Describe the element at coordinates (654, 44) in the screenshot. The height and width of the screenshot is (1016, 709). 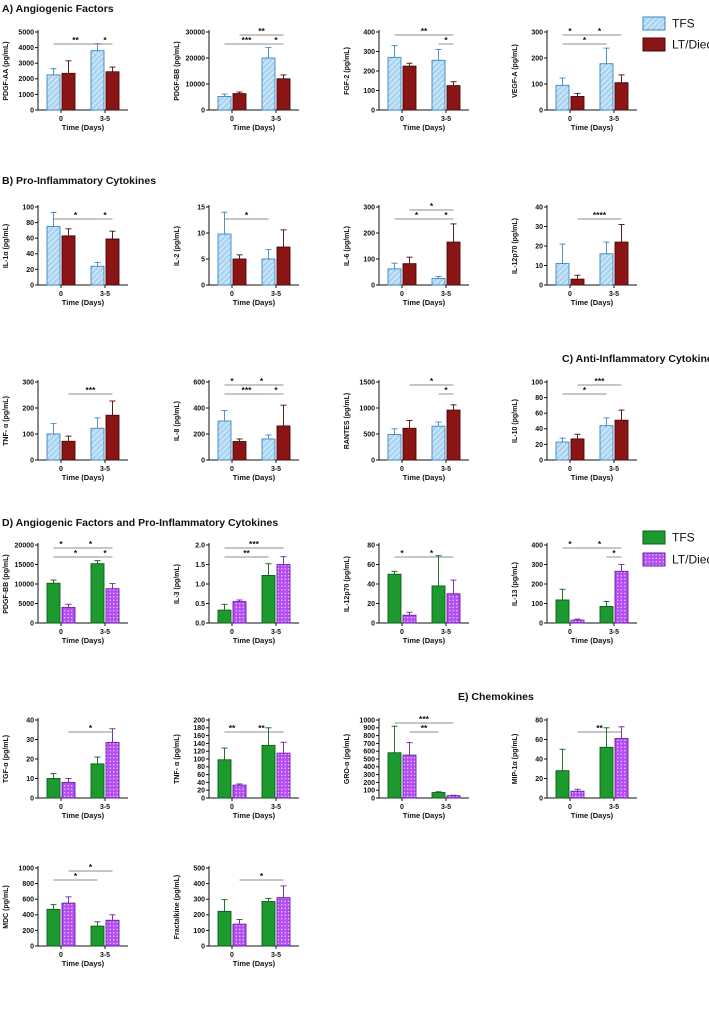
I see `legend-swatch-lt-died` at that location.